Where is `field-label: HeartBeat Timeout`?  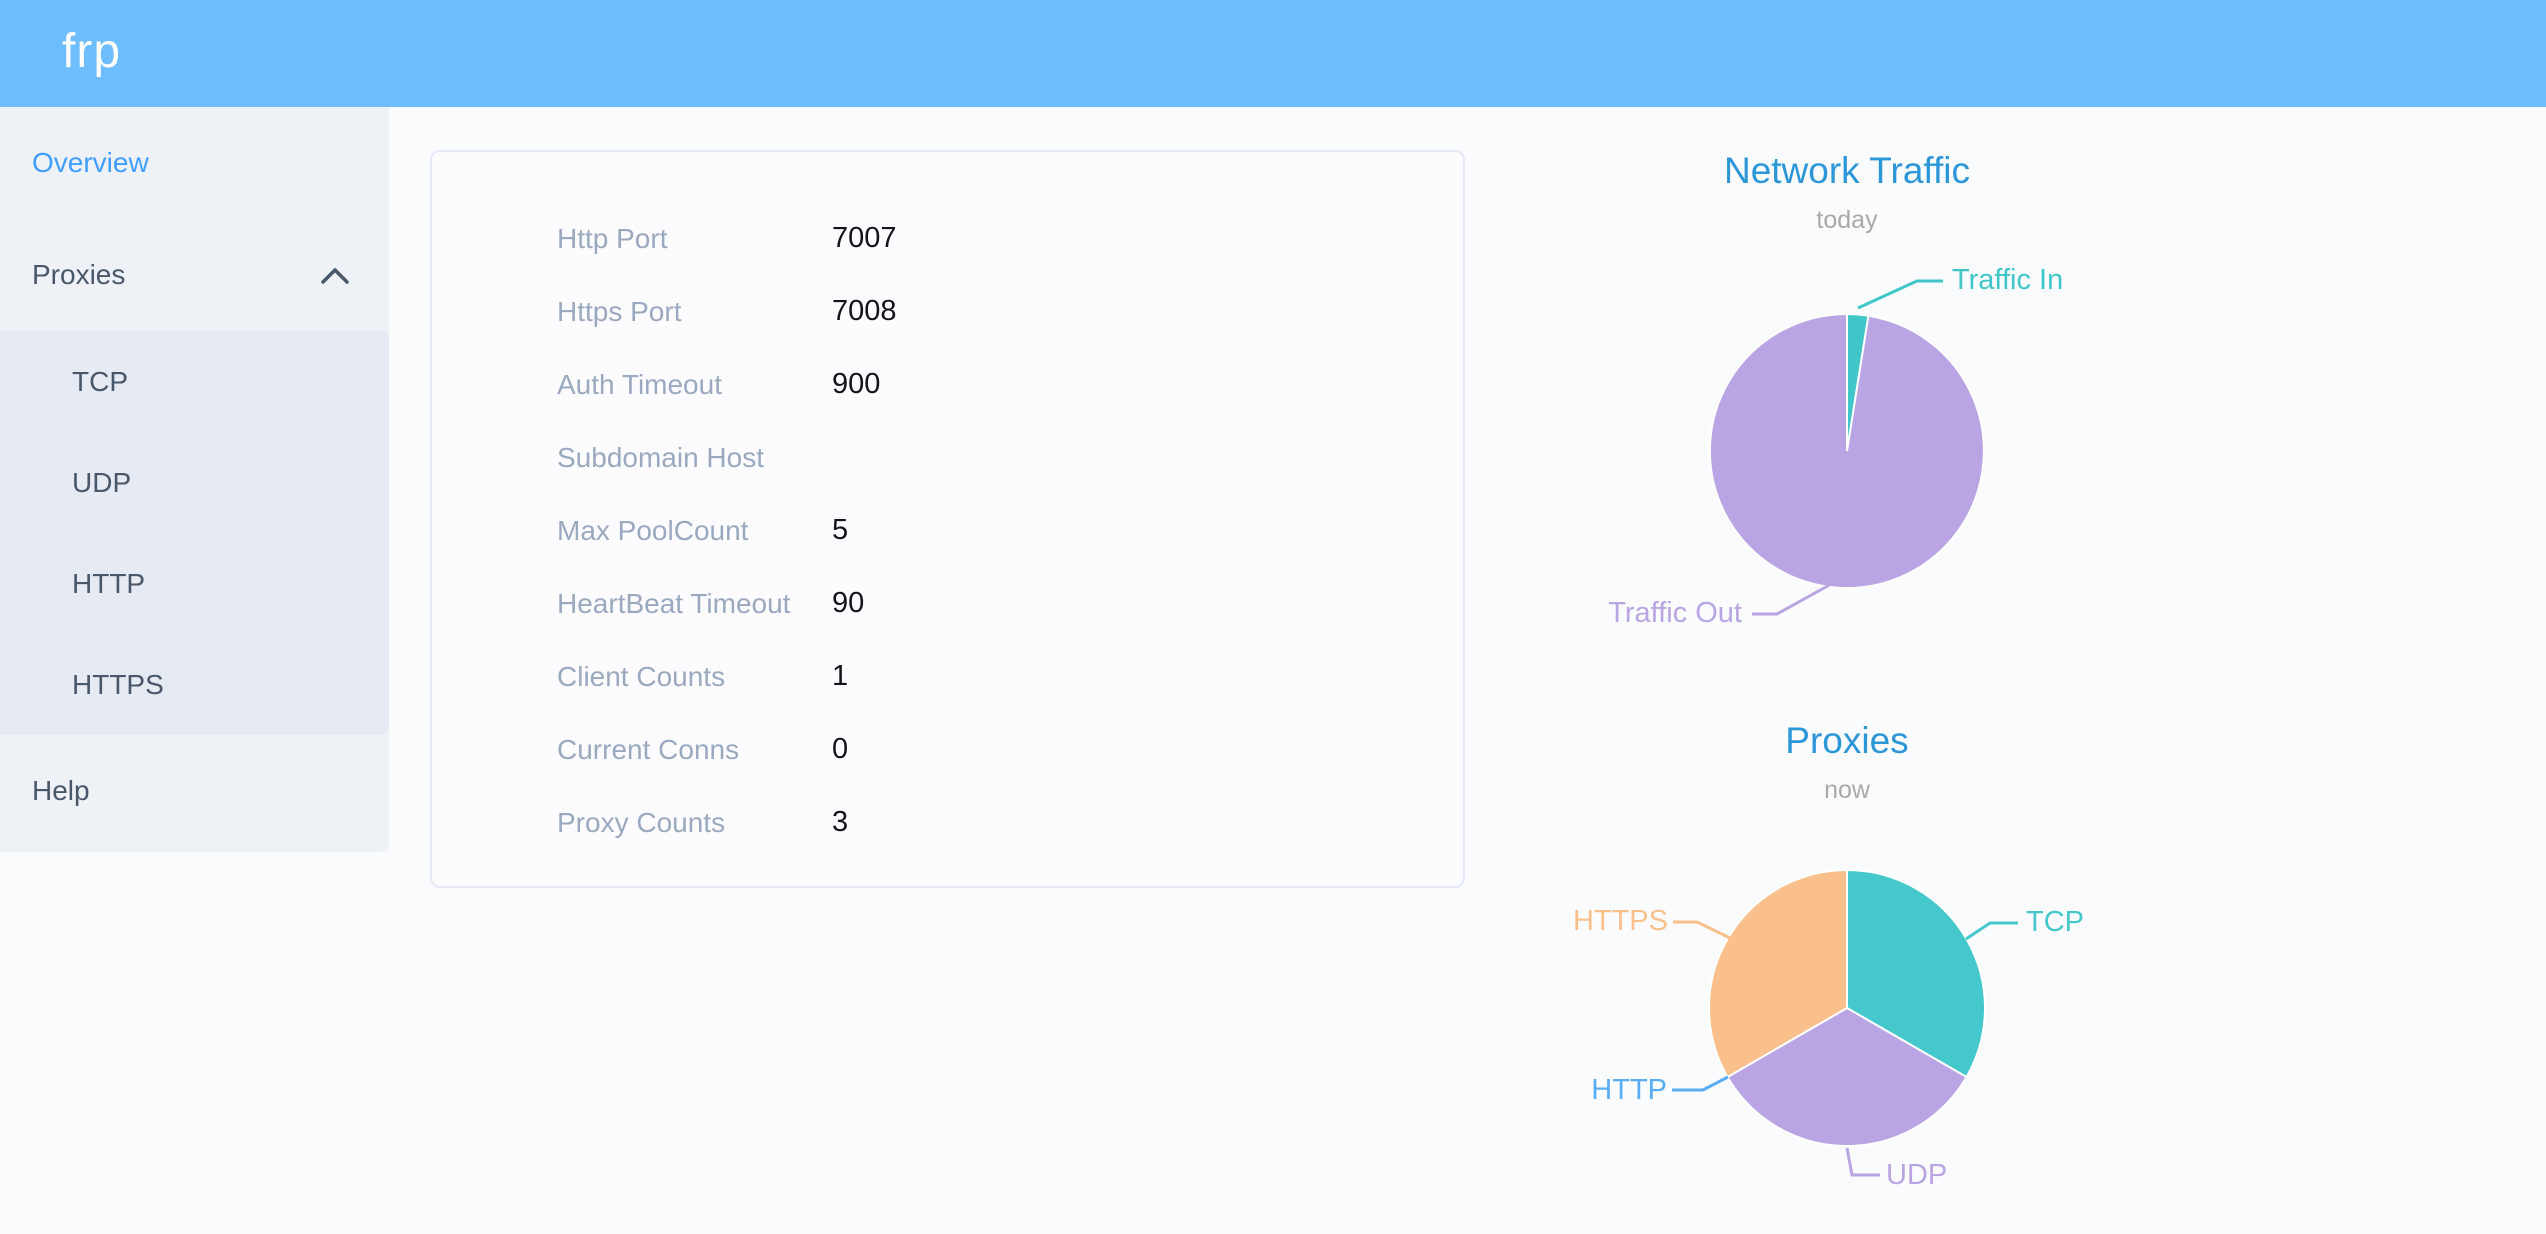
field-label: HeartBeat Timeout is located at coordinates (674, 603).